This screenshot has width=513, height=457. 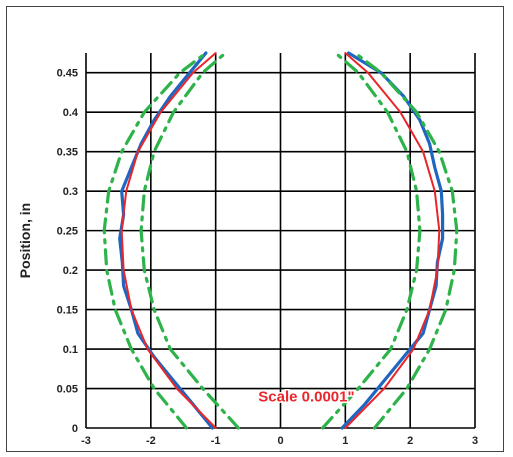 I want to click on y-tick-label: 0.15, so click(x=67, y=311).